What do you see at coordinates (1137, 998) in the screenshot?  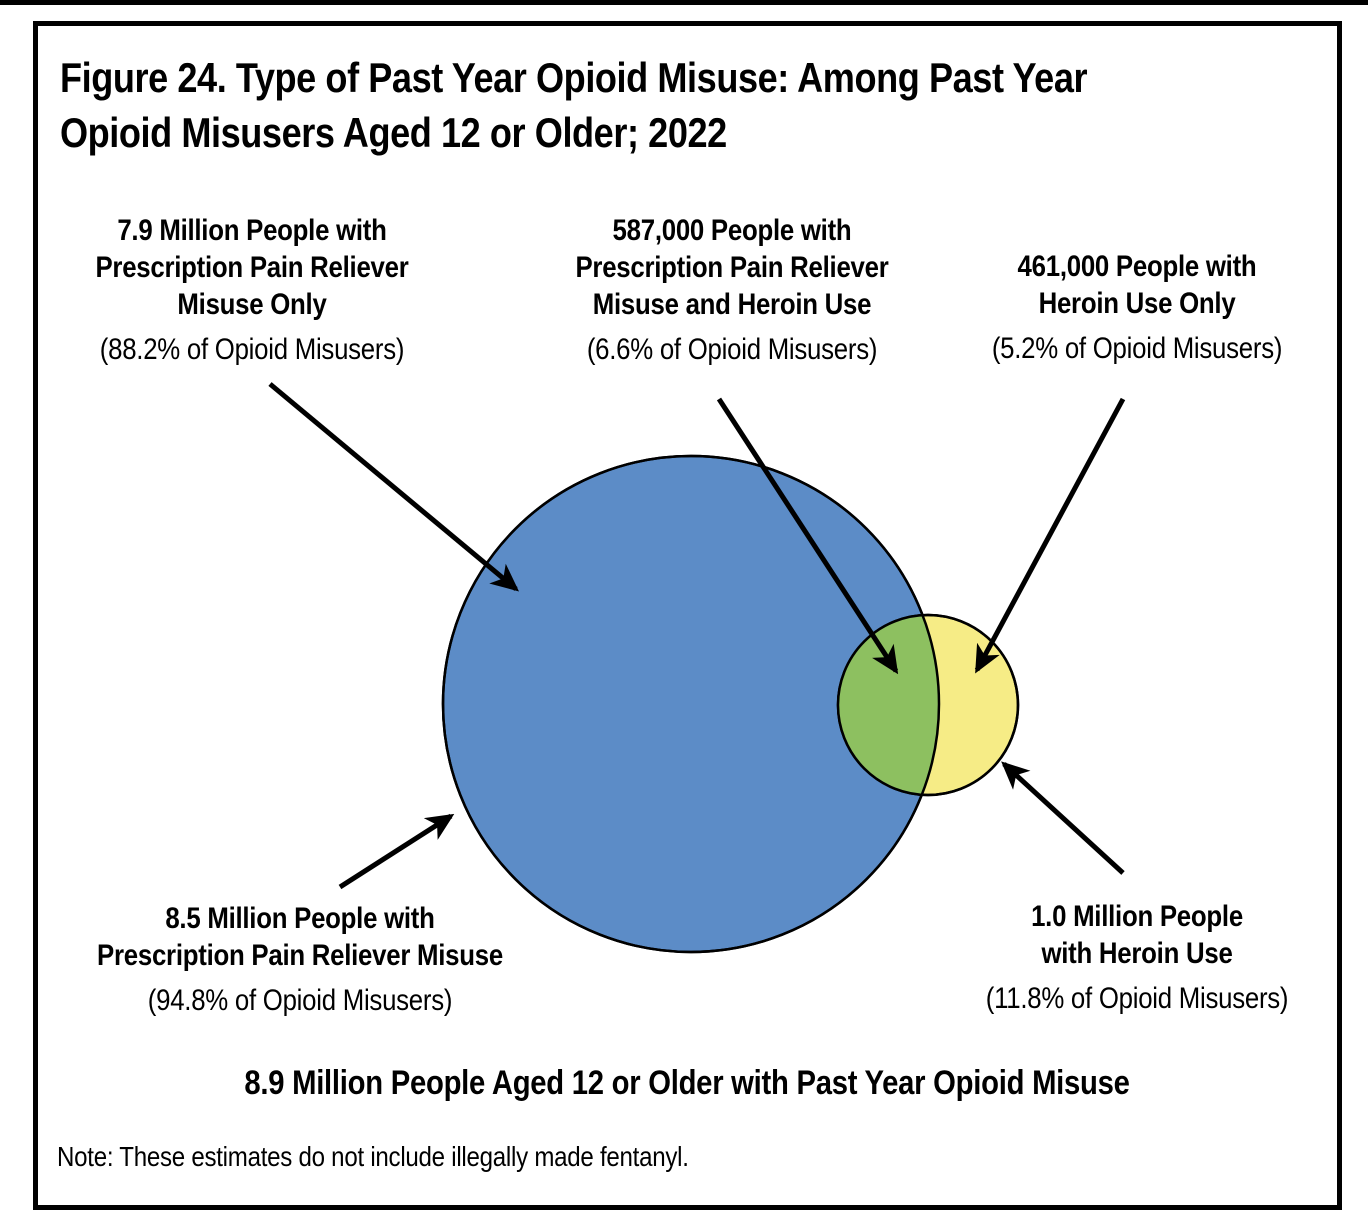 I see `label-percent: (11.8% of Opioid Misusers)` at bounding box center [1137, 998].